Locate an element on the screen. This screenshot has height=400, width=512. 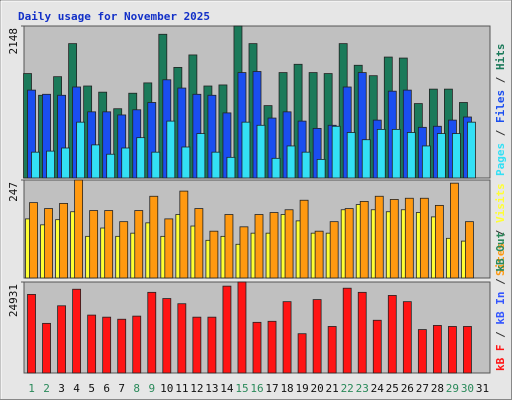
x-tick-label: 6 is located at coordinates (106, 388).